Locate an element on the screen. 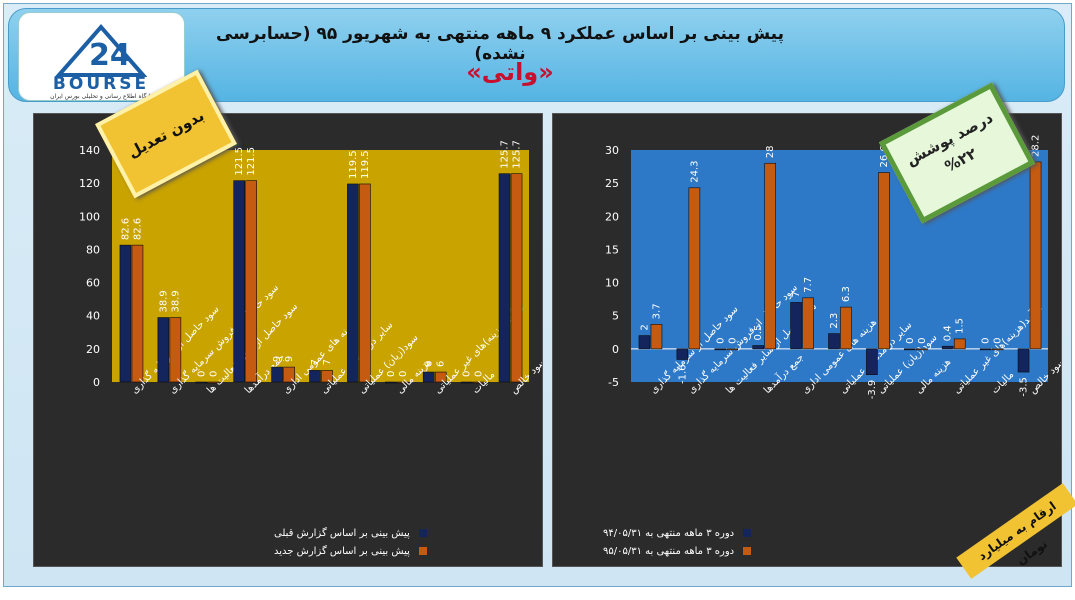  logo-text: BOURSE is located at coordinates (101, 84).